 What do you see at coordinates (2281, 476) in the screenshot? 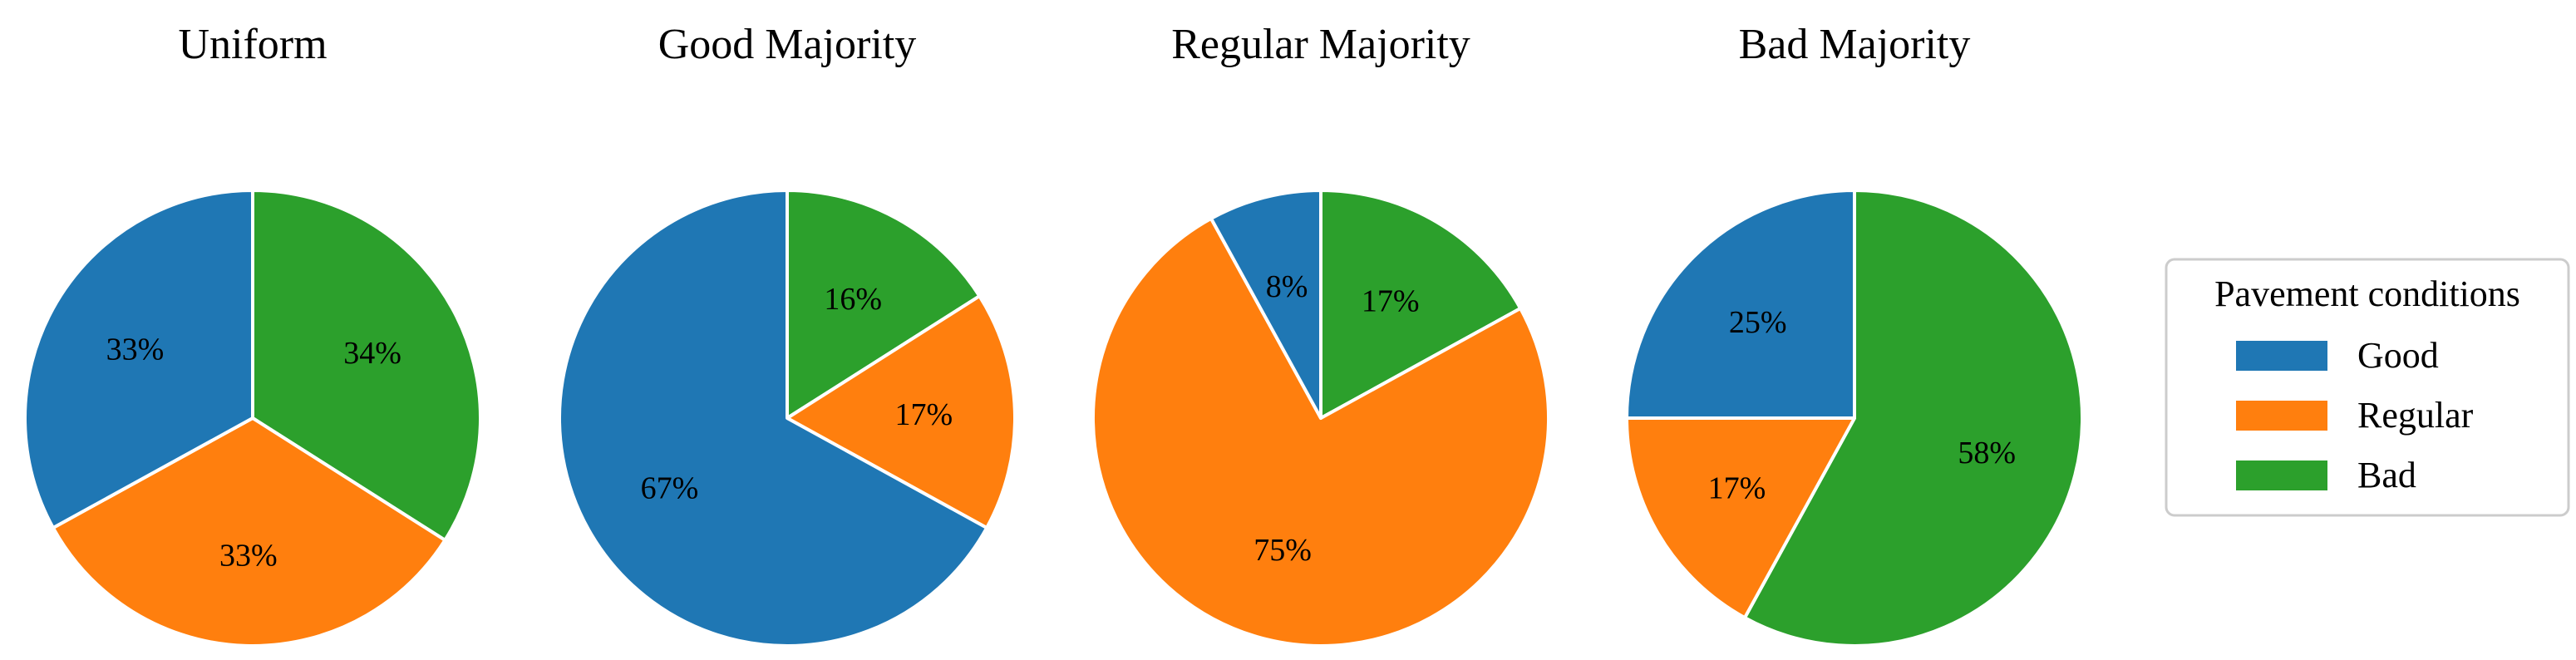
I see `legend-swatch-bad` at bounding box center [2281, 476].